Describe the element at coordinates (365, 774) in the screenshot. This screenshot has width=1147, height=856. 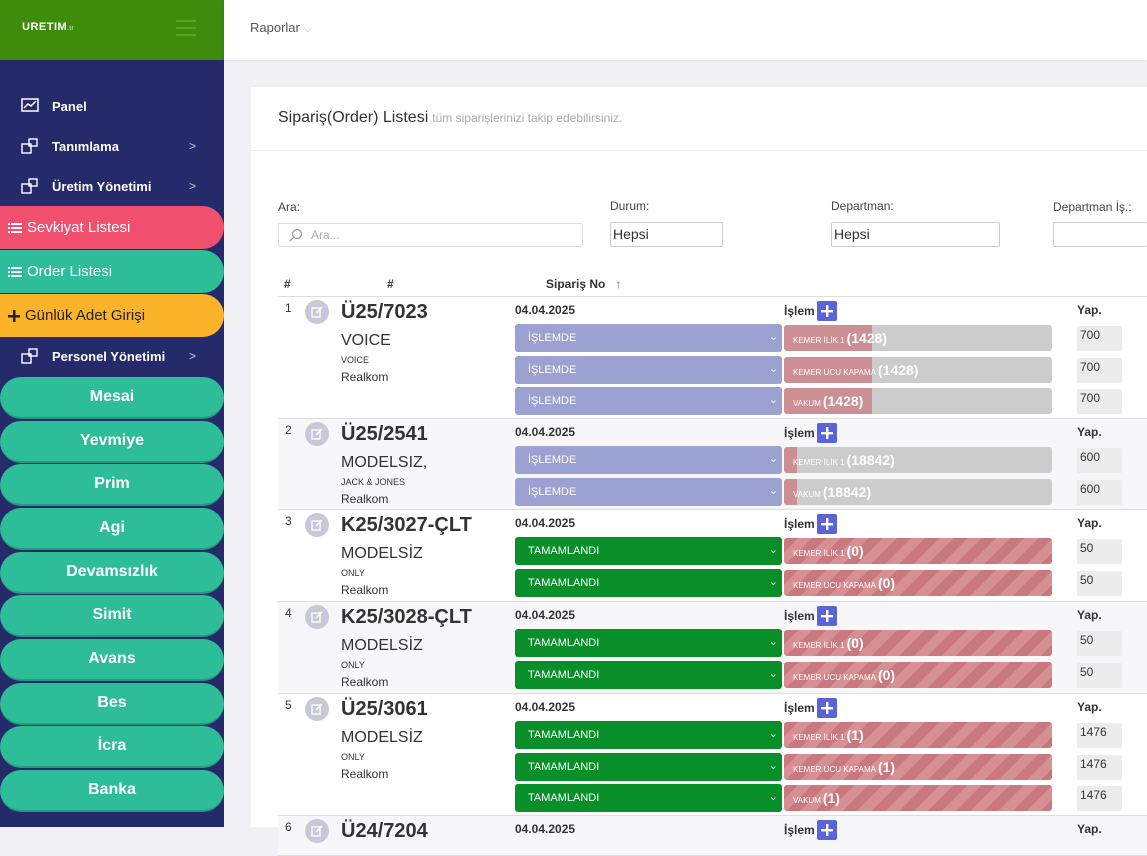
I see `order-customer: Realkom` at that location.